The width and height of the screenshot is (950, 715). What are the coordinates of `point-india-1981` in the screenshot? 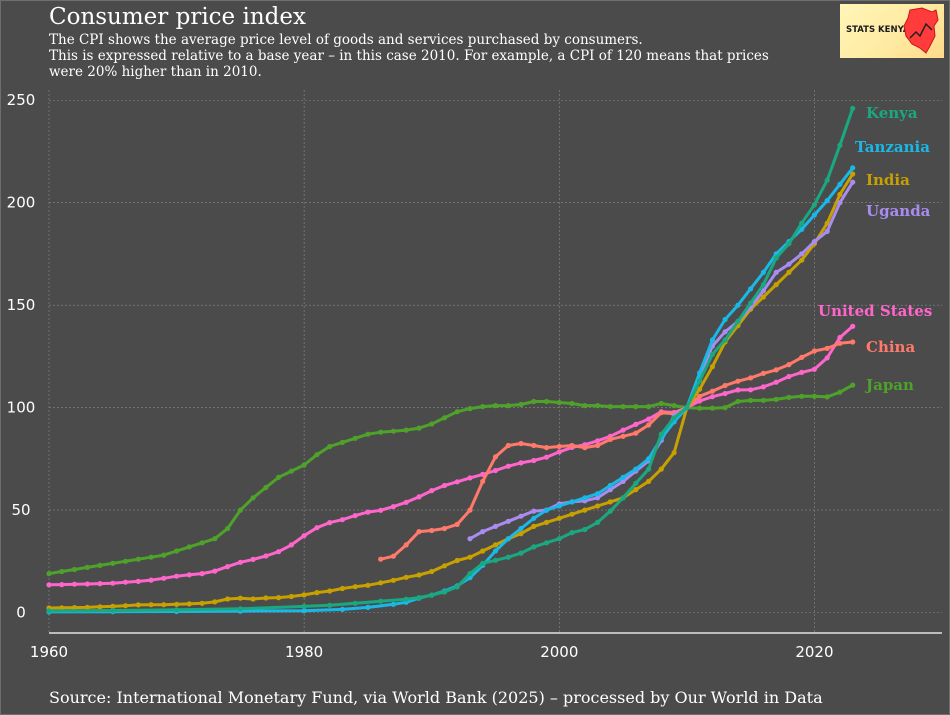 It's located at (317, 593).